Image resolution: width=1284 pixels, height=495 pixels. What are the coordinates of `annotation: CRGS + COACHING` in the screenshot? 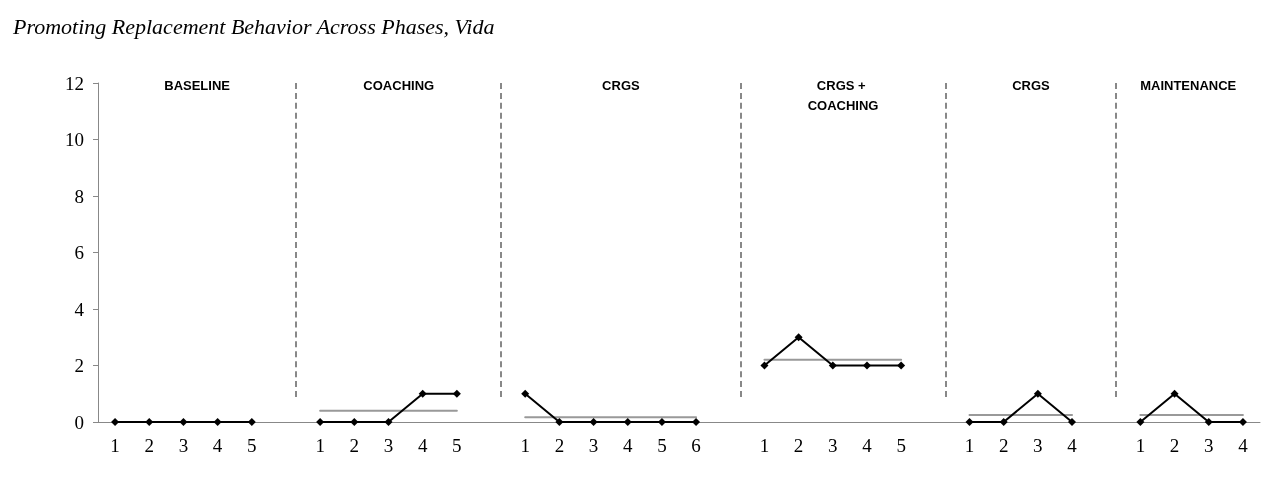 It's located at (843, 95).